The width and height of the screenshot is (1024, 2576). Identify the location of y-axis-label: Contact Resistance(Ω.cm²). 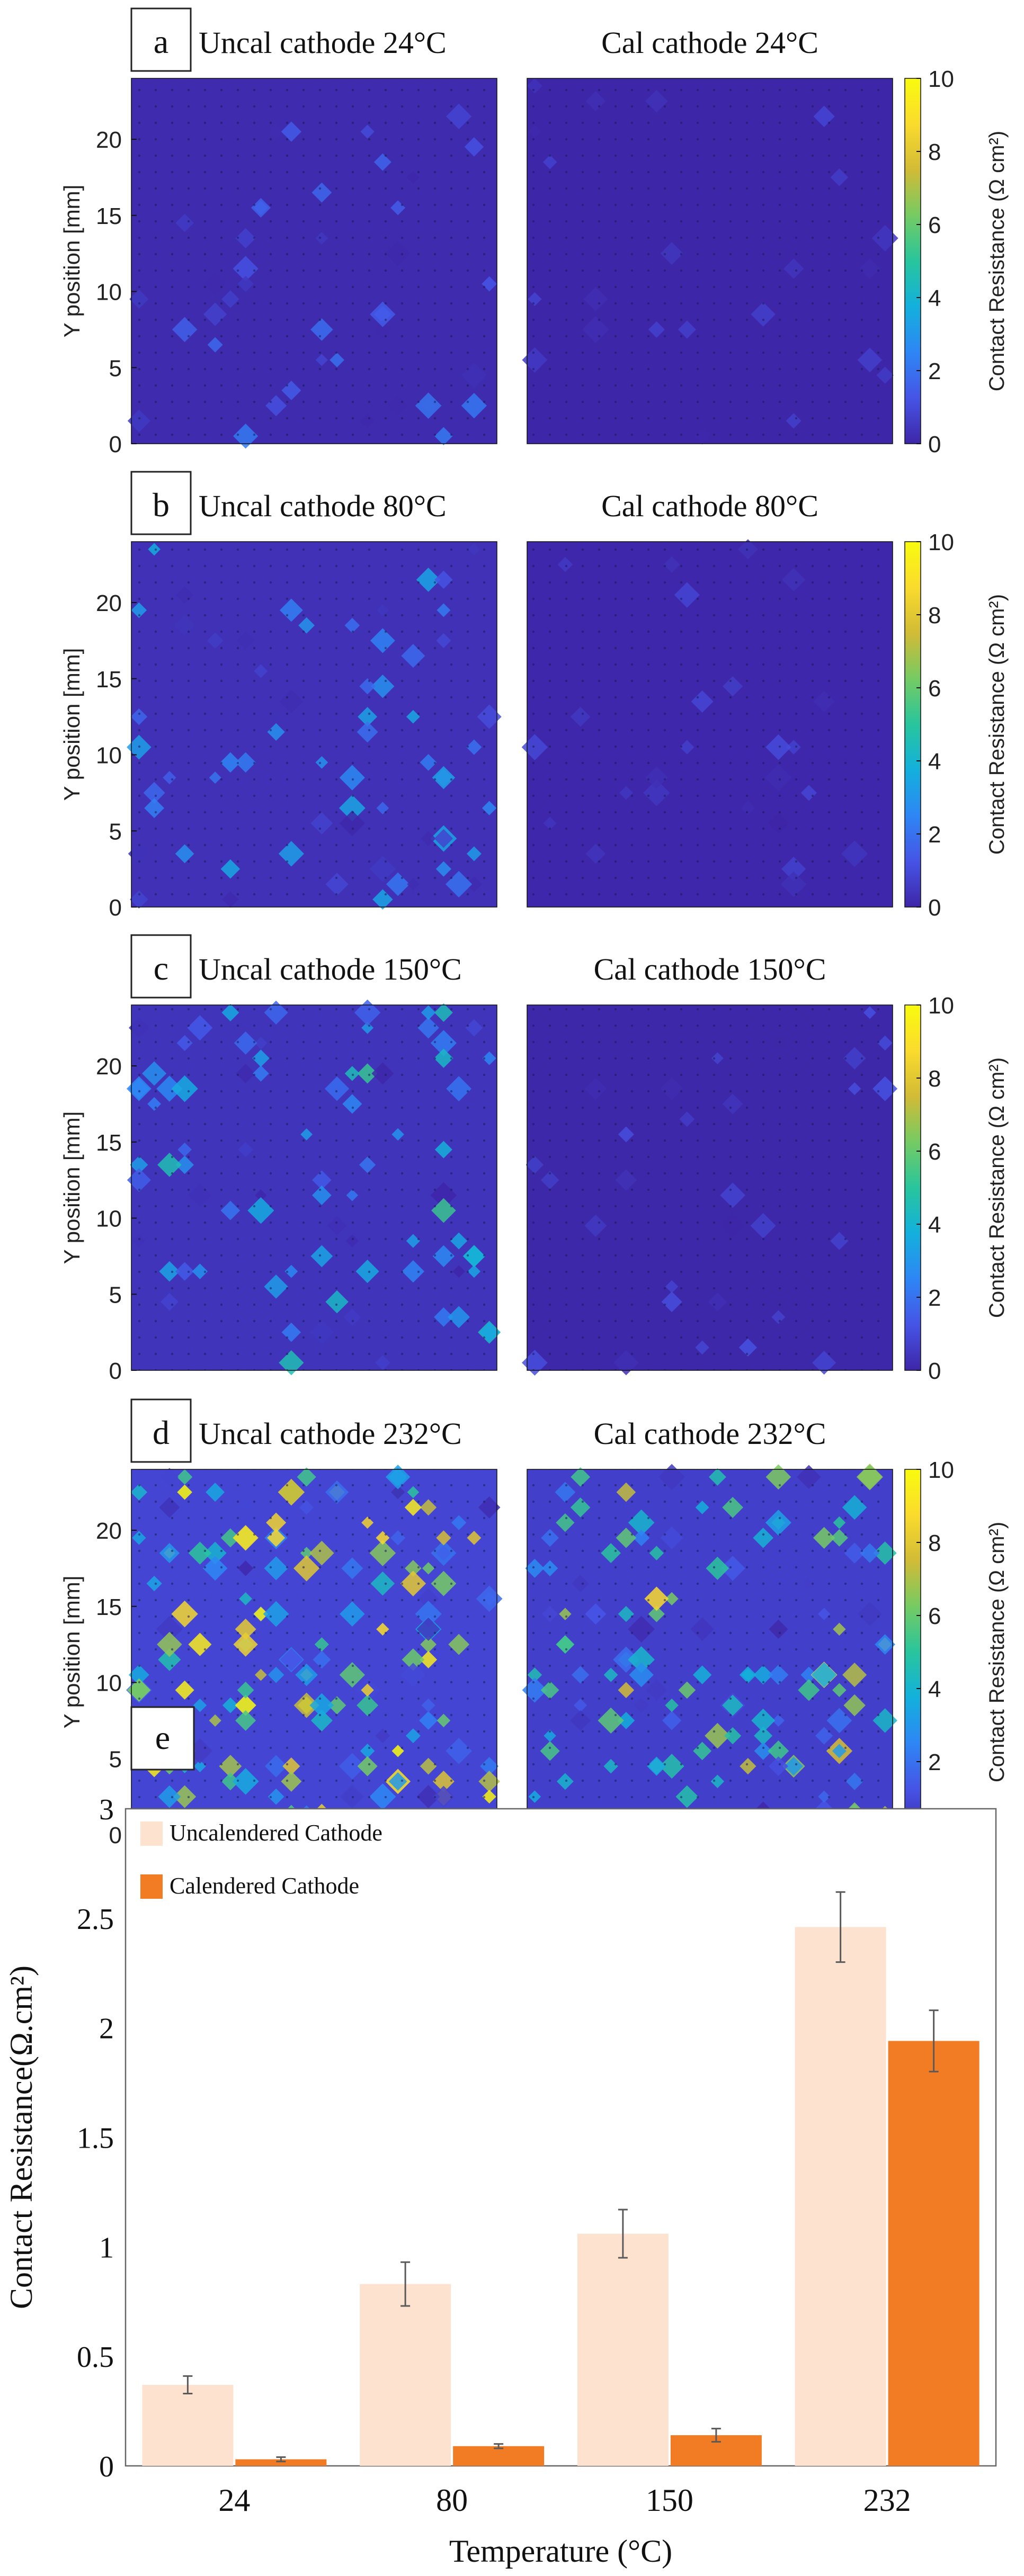
(21, 2137).